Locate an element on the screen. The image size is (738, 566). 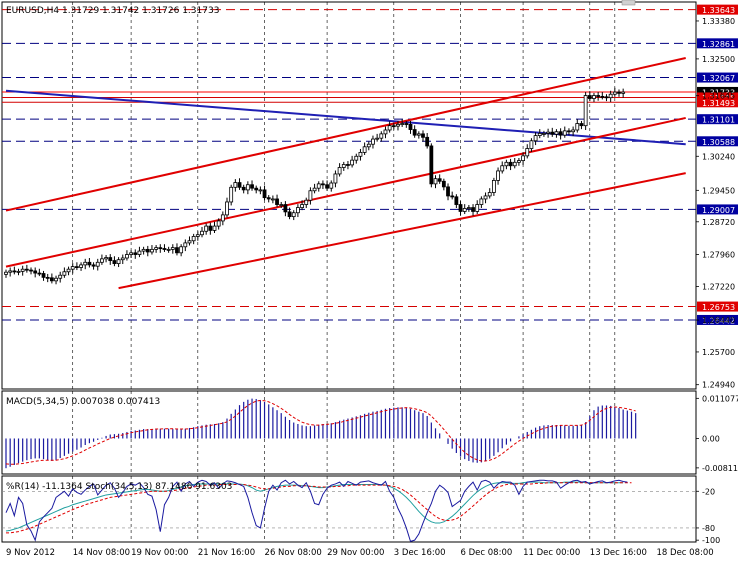
x-tick-label: 19 Nov 00:00 is located at coordinates (159, 553).